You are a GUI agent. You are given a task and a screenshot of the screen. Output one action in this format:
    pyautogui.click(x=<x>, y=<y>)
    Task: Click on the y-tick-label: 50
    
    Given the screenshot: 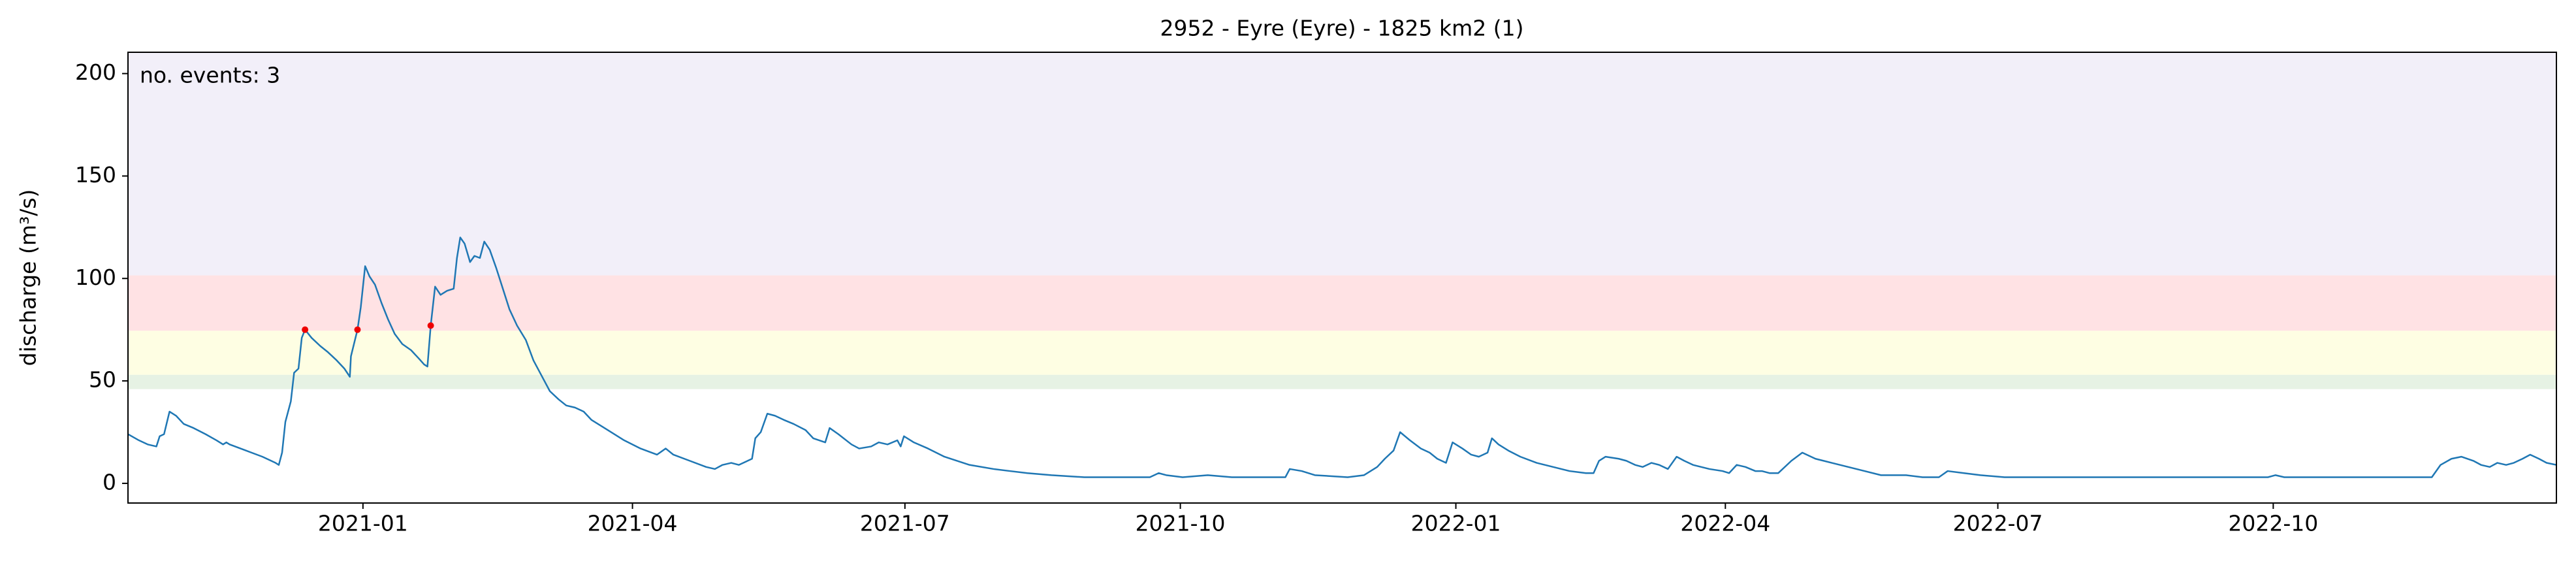 What is the action you would take?
    pyautogui.click(x=103, y=380)
    